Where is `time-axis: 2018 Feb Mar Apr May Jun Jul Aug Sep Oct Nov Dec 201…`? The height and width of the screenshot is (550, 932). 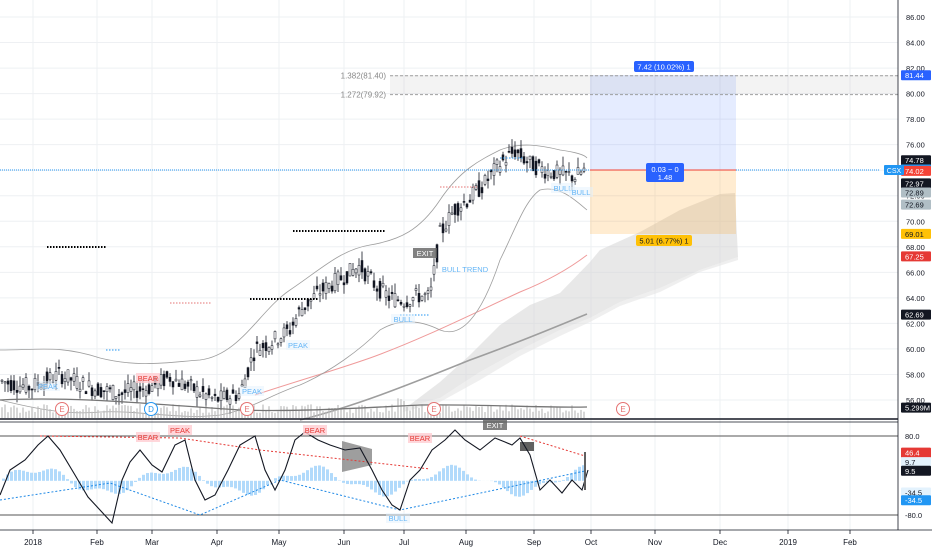 time-axis: 2018 Feb Mar Apr May Jun Jul Aug Sep Oct Nov Dec 201… is located at coordinates (440, 538).